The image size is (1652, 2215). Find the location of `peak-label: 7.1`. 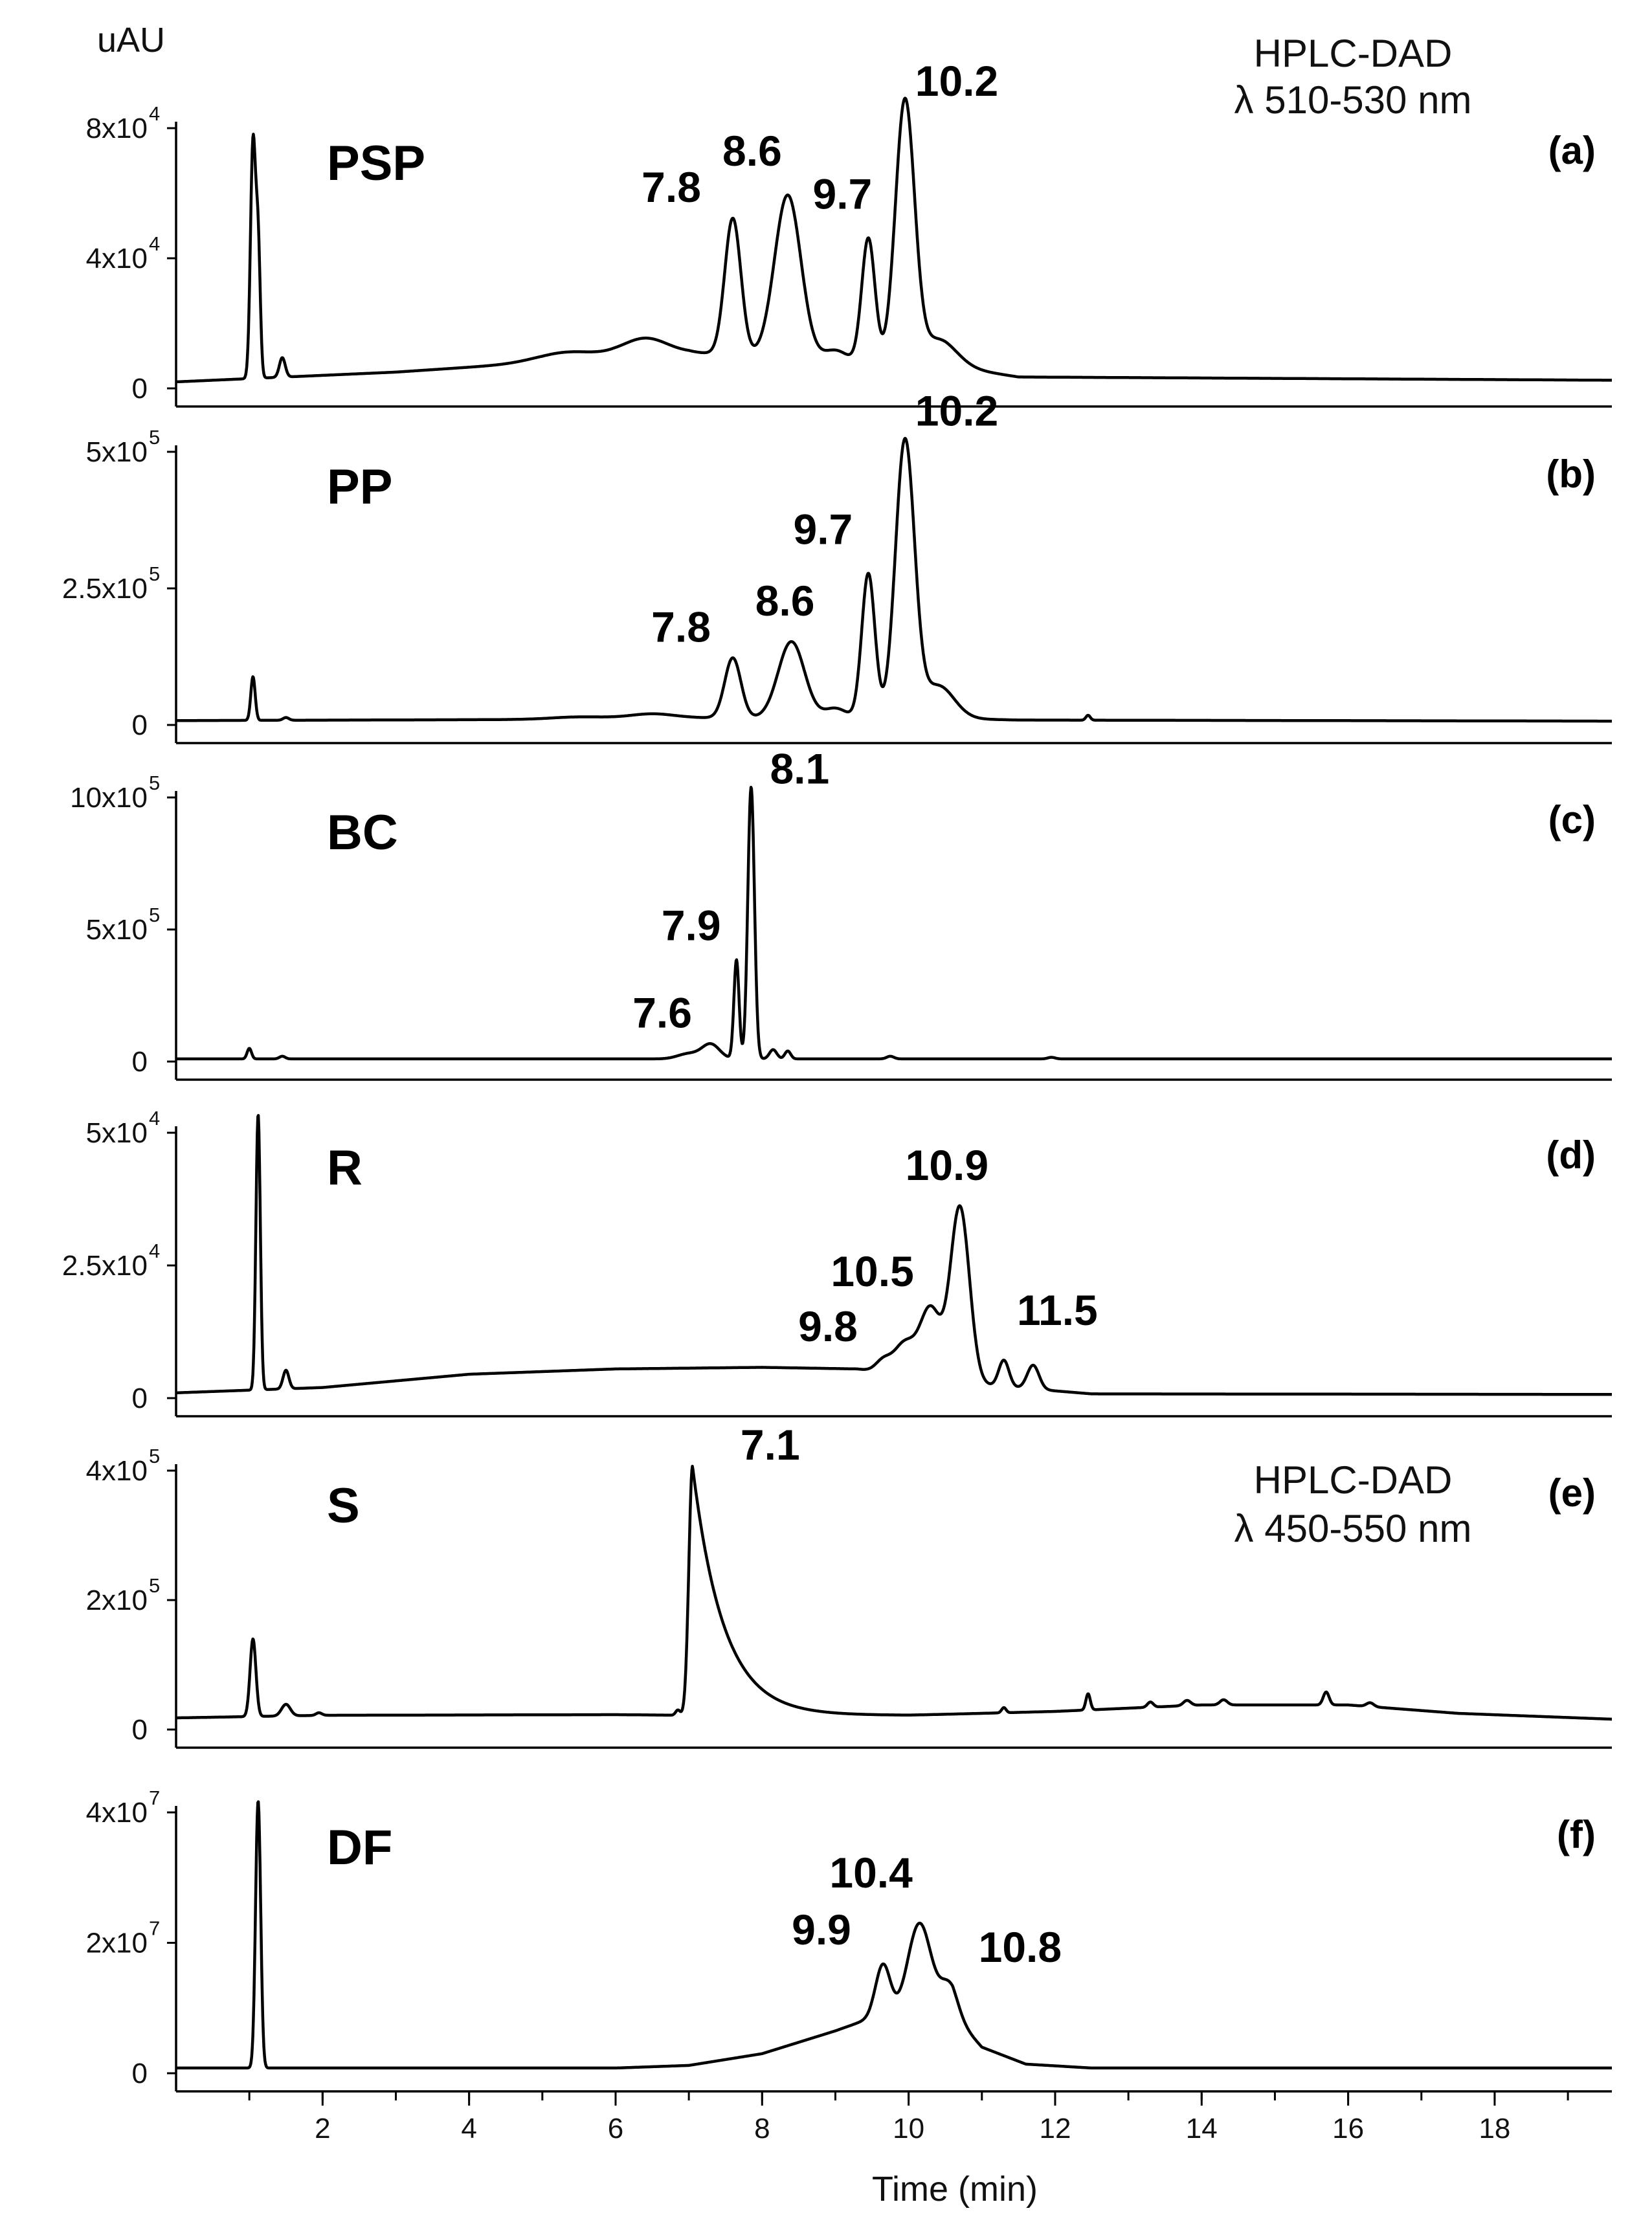

peak-label: 7.1 is located at coordinates (770, 1445).